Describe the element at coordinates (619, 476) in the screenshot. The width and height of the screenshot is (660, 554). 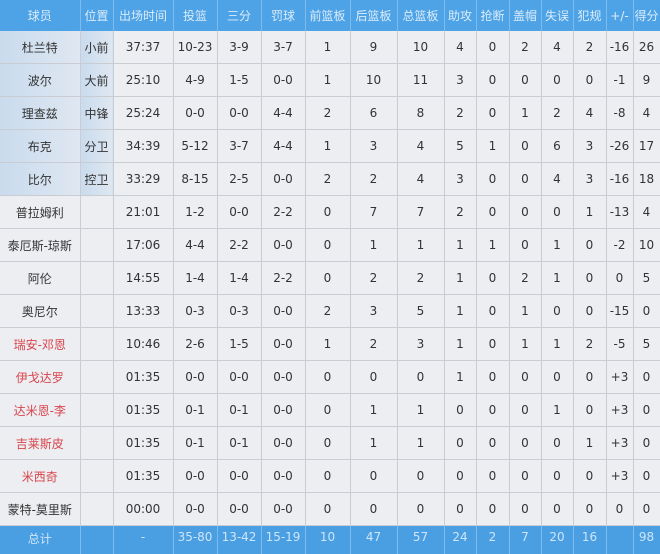
I see `stat-cell: +3` at that location.